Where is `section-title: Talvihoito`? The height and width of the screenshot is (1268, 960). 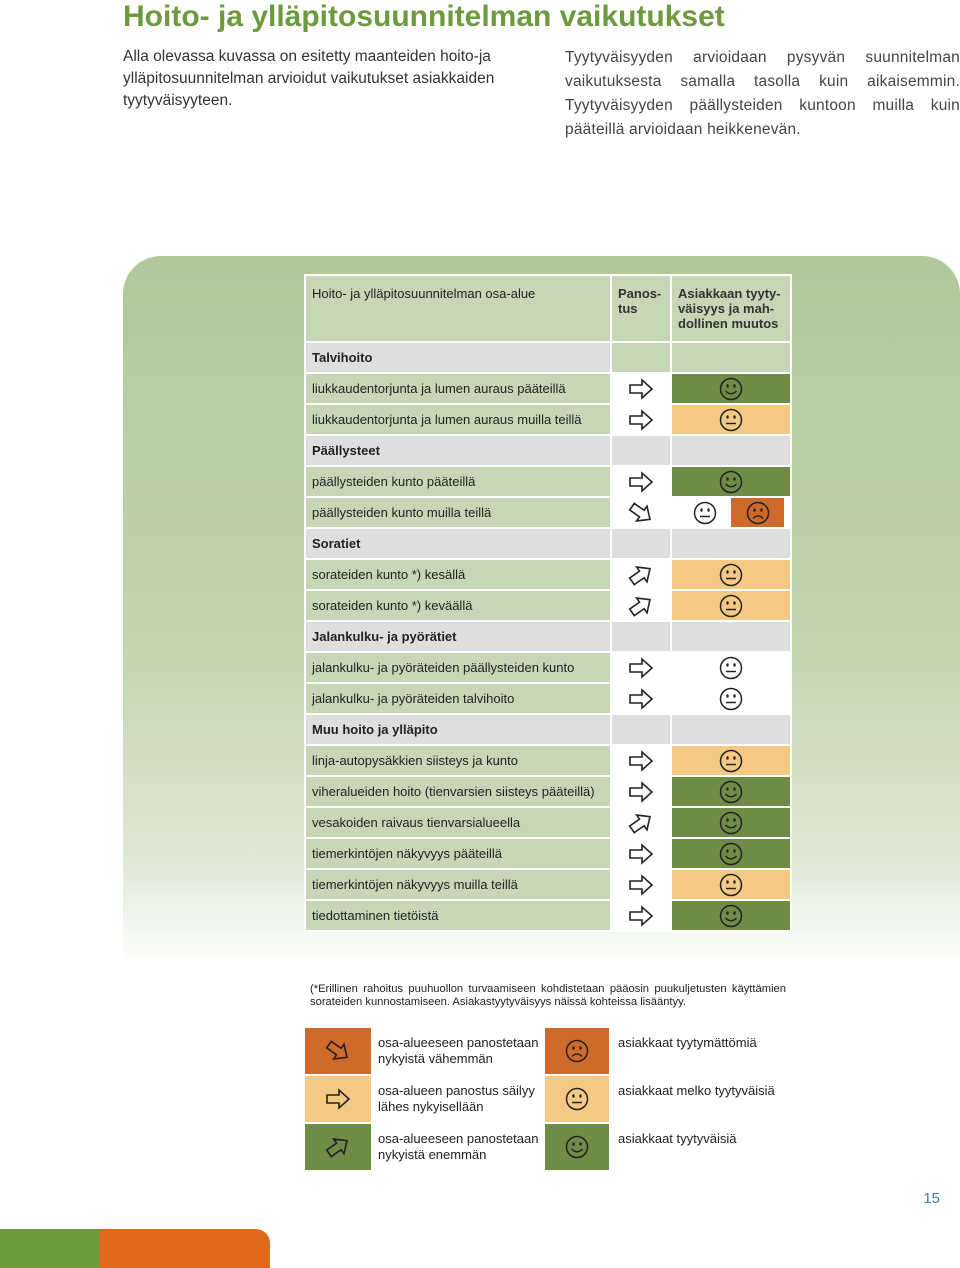
section-title: Talvihoito is located at coordinates (458, 357).